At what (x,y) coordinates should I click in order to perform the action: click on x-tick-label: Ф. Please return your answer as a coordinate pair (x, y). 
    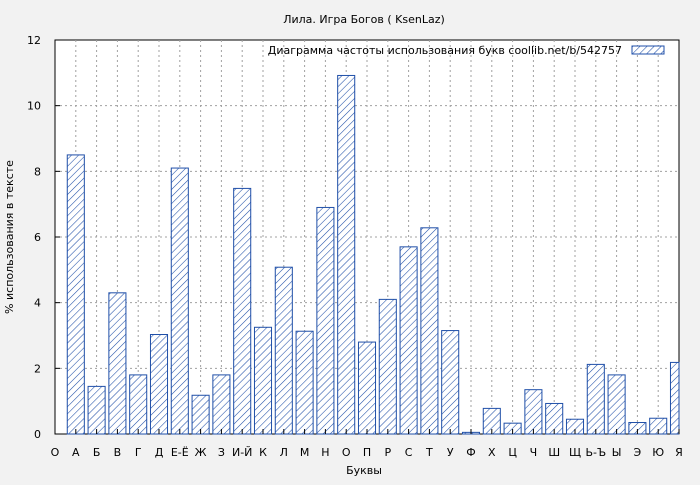
    Looking at the image, I should click on (470, 452).